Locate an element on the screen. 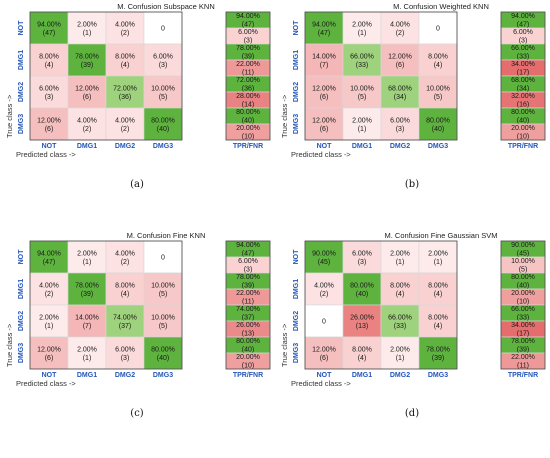 The height and width of the screenshot is (458, 550). matrix-cell-count: (37) is located at coordinates (125, 326).